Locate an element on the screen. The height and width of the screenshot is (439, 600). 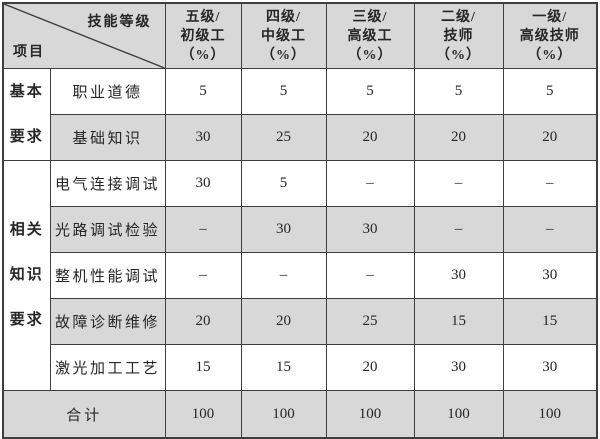
category-line: 知识 is located at coordinates (26, 275).